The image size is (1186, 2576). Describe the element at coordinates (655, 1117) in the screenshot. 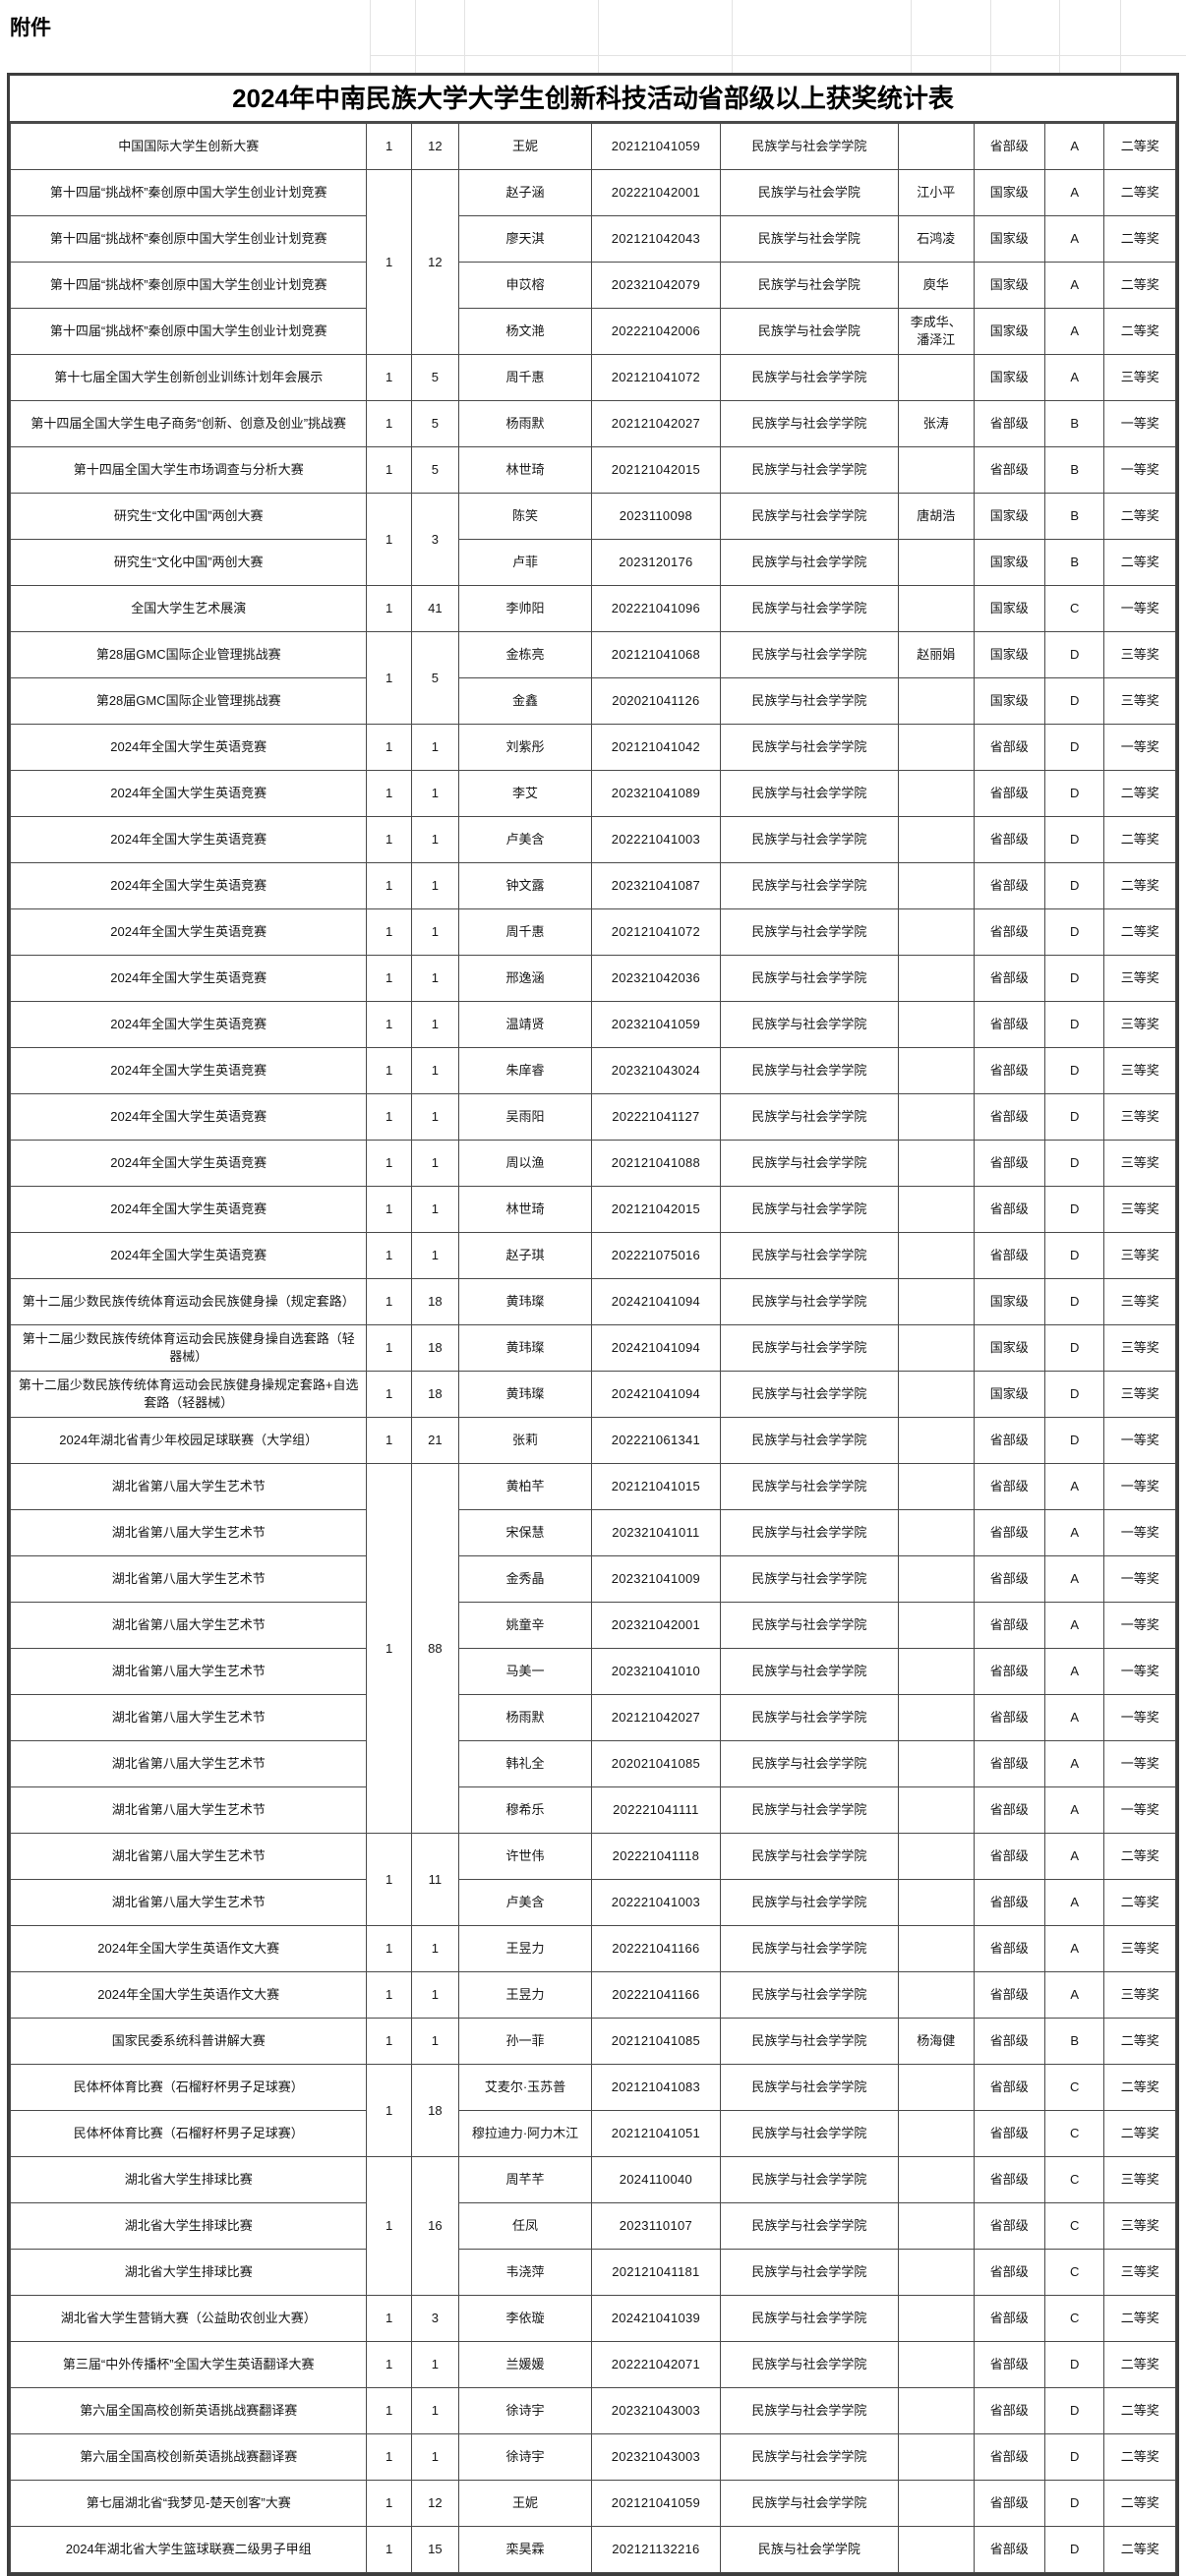

I see `student-id-cell: 202221041127` at that location.